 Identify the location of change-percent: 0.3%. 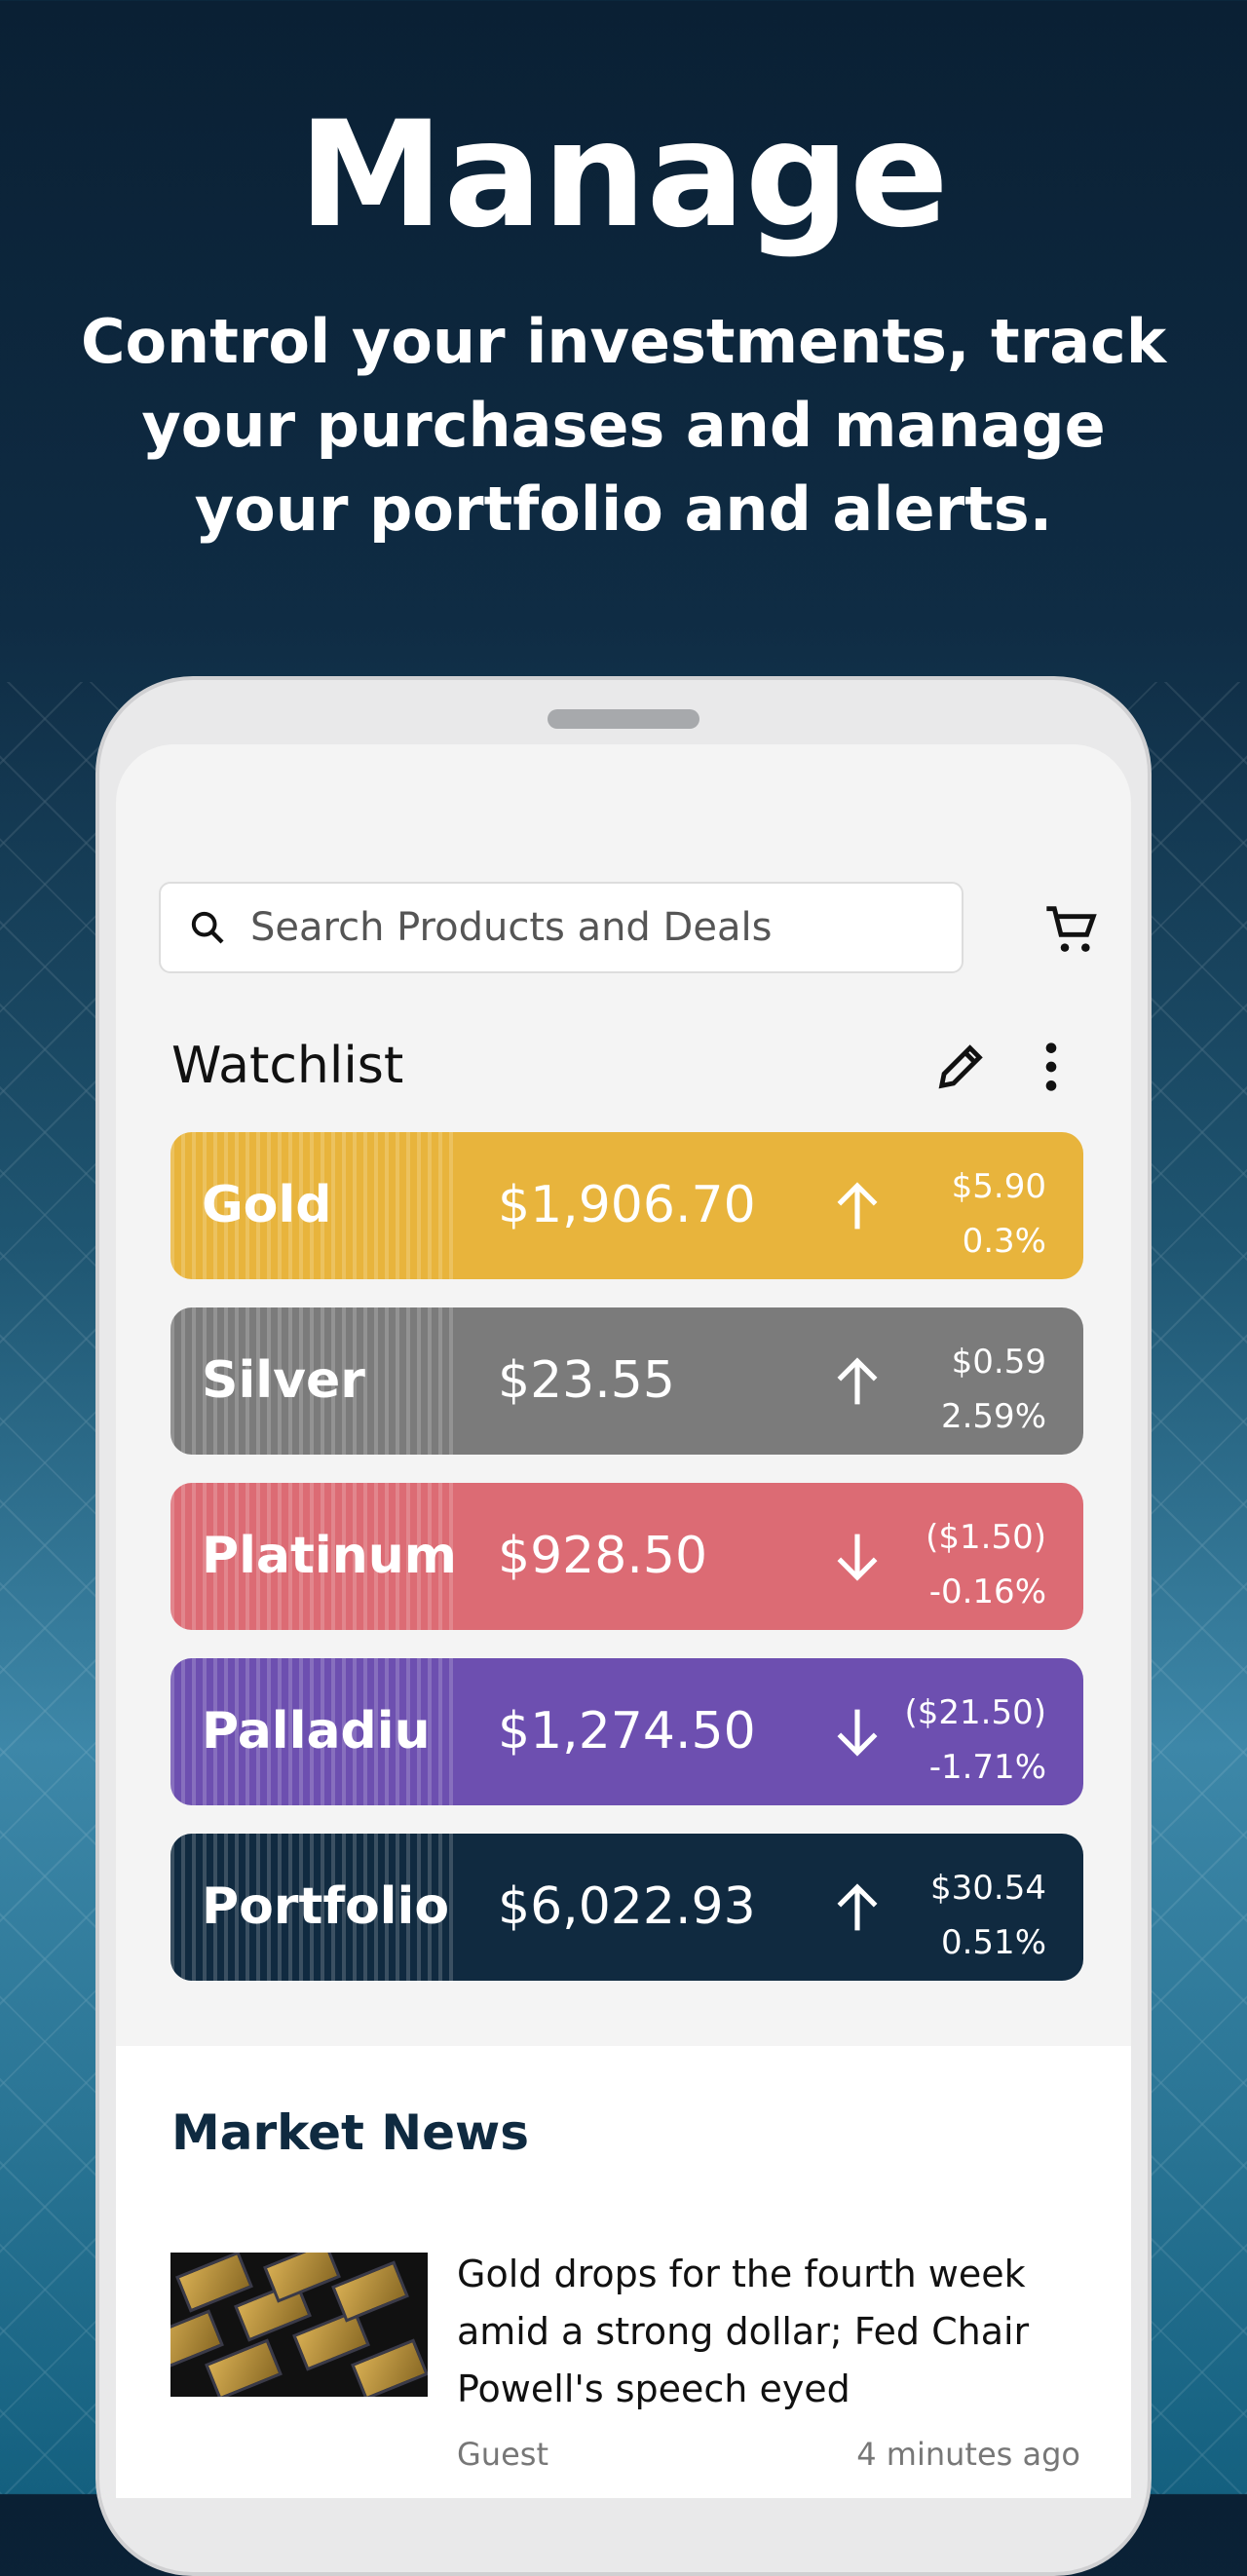
(1004, 1241).